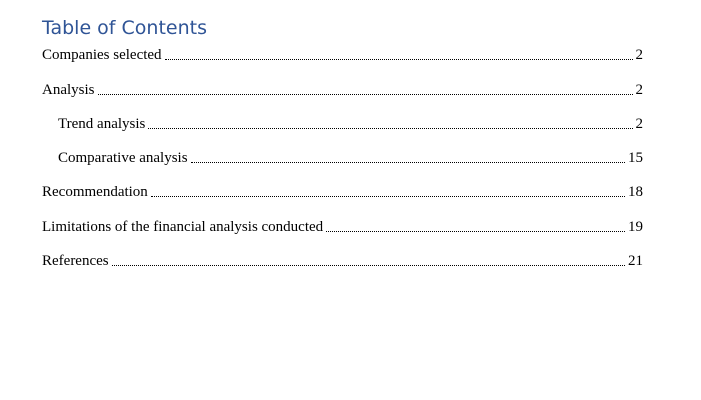 This screenshot has height=400, width=701. Describe the element at coordinates (102, 55) in the screenshot. I see `toc-entry-label: Companies selected` at that location.